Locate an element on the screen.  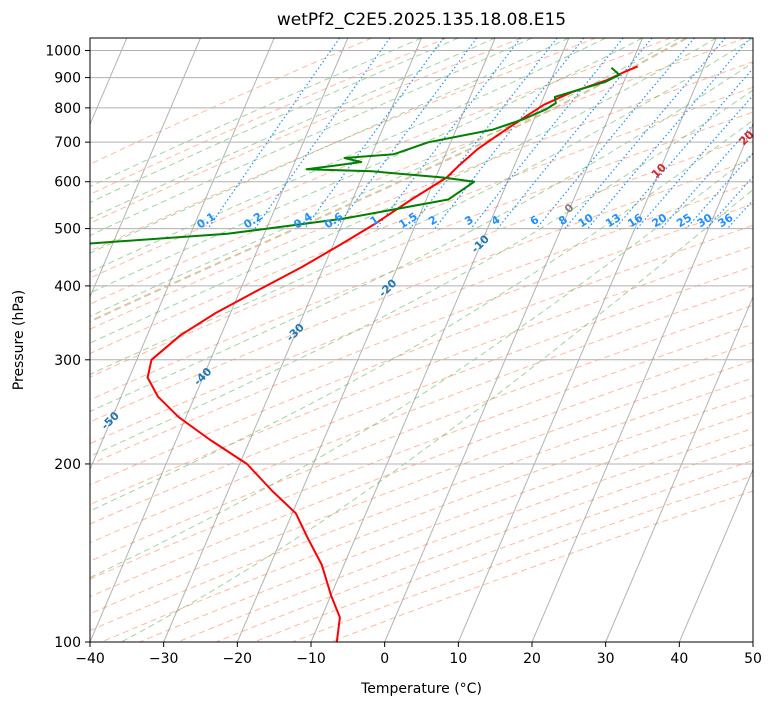
x-tick-label: −10 is located at coordinates (311, 659).